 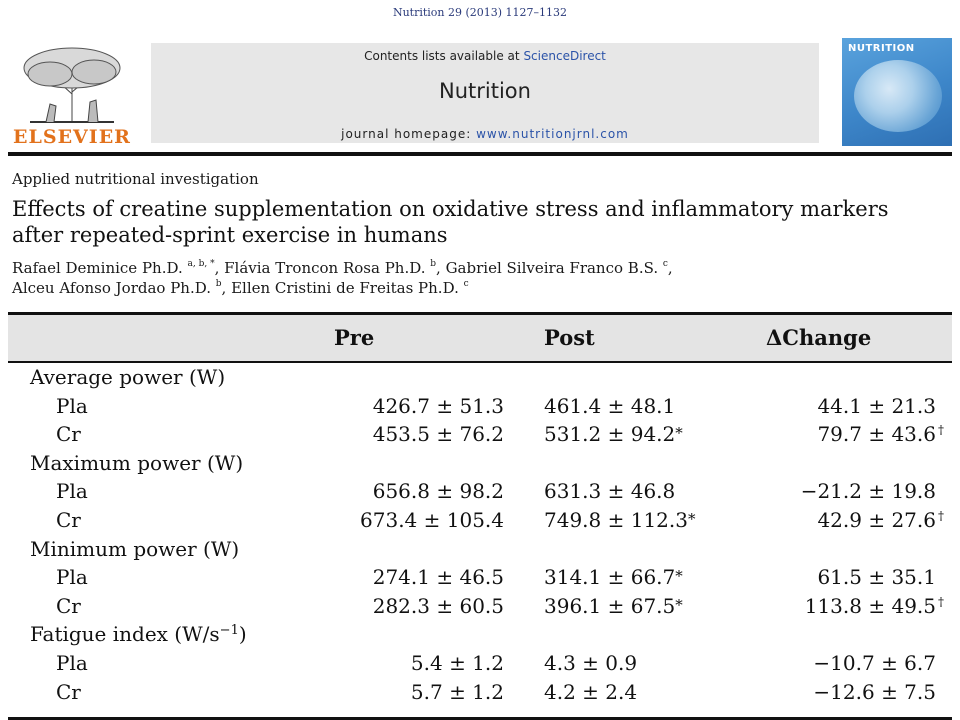 I want to click on pre-value: 426.7 ± 51.3, so click(x=438, y=405).